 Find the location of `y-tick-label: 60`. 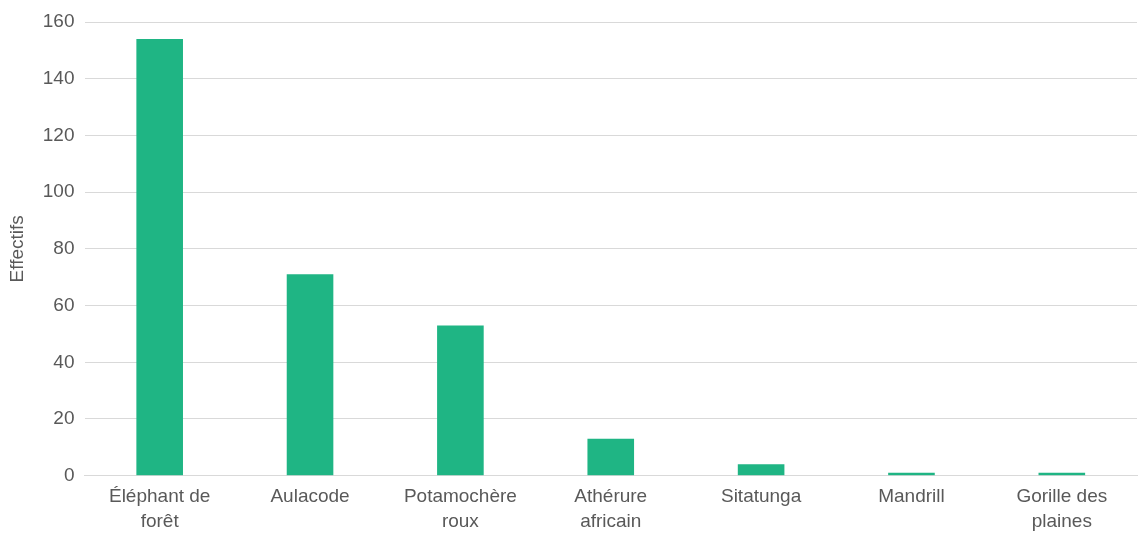

y-tick-label: 60 is located at coordinates (64, 304).